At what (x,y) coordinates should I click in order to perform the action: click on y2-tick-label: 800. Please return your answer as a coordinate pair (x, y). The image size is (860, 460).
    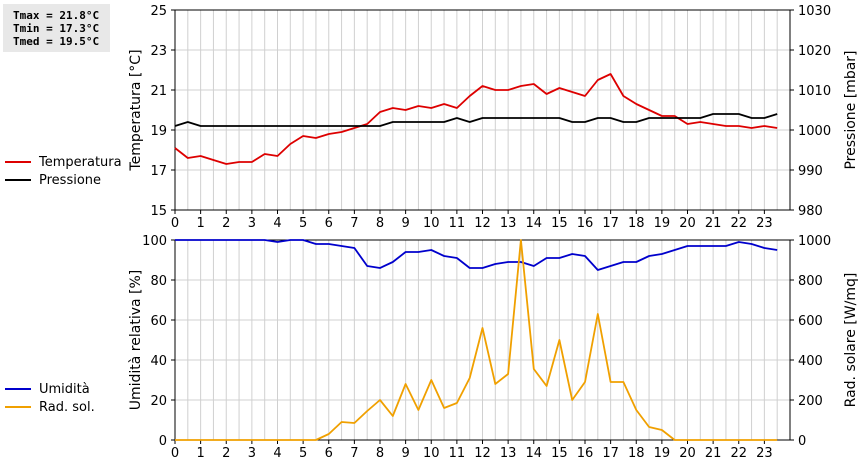
    Looking at the image, I should click on (810, 281).